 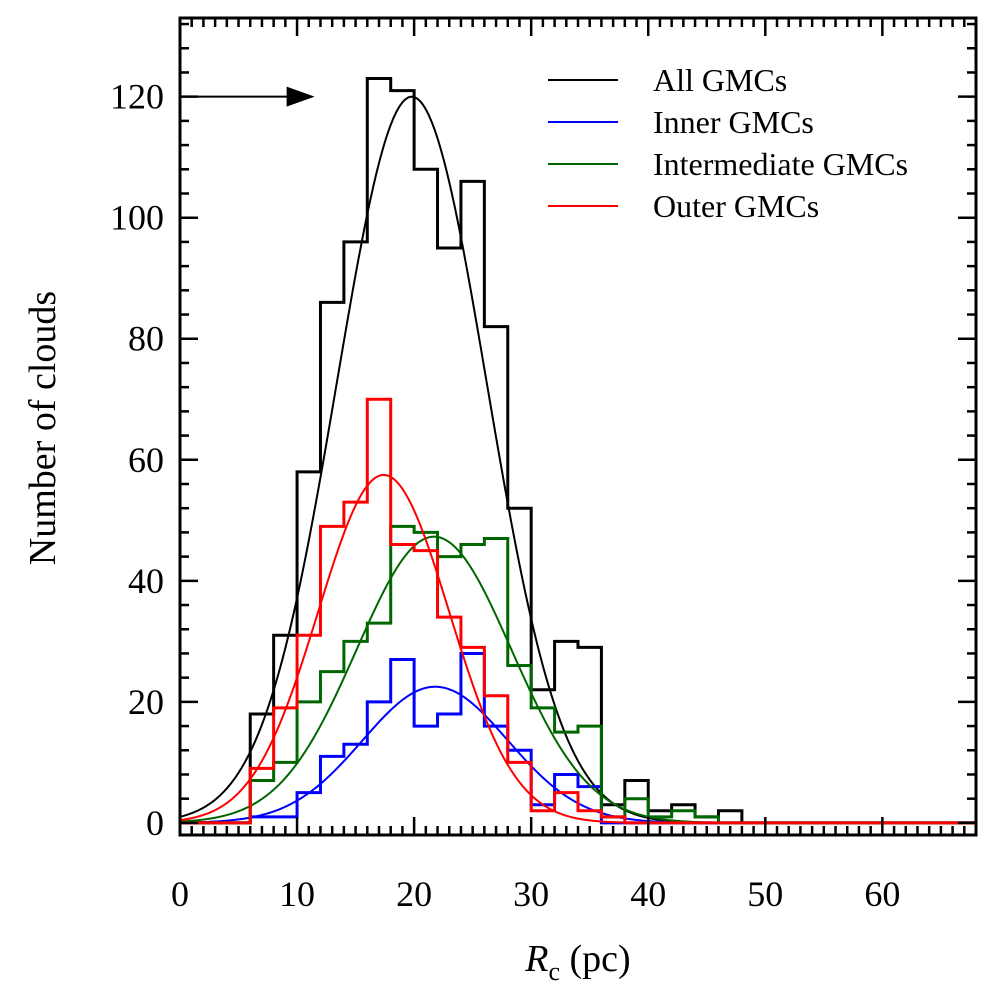 I want to click on x-axis-title: Rc (pc), so click(x=577, y=962).